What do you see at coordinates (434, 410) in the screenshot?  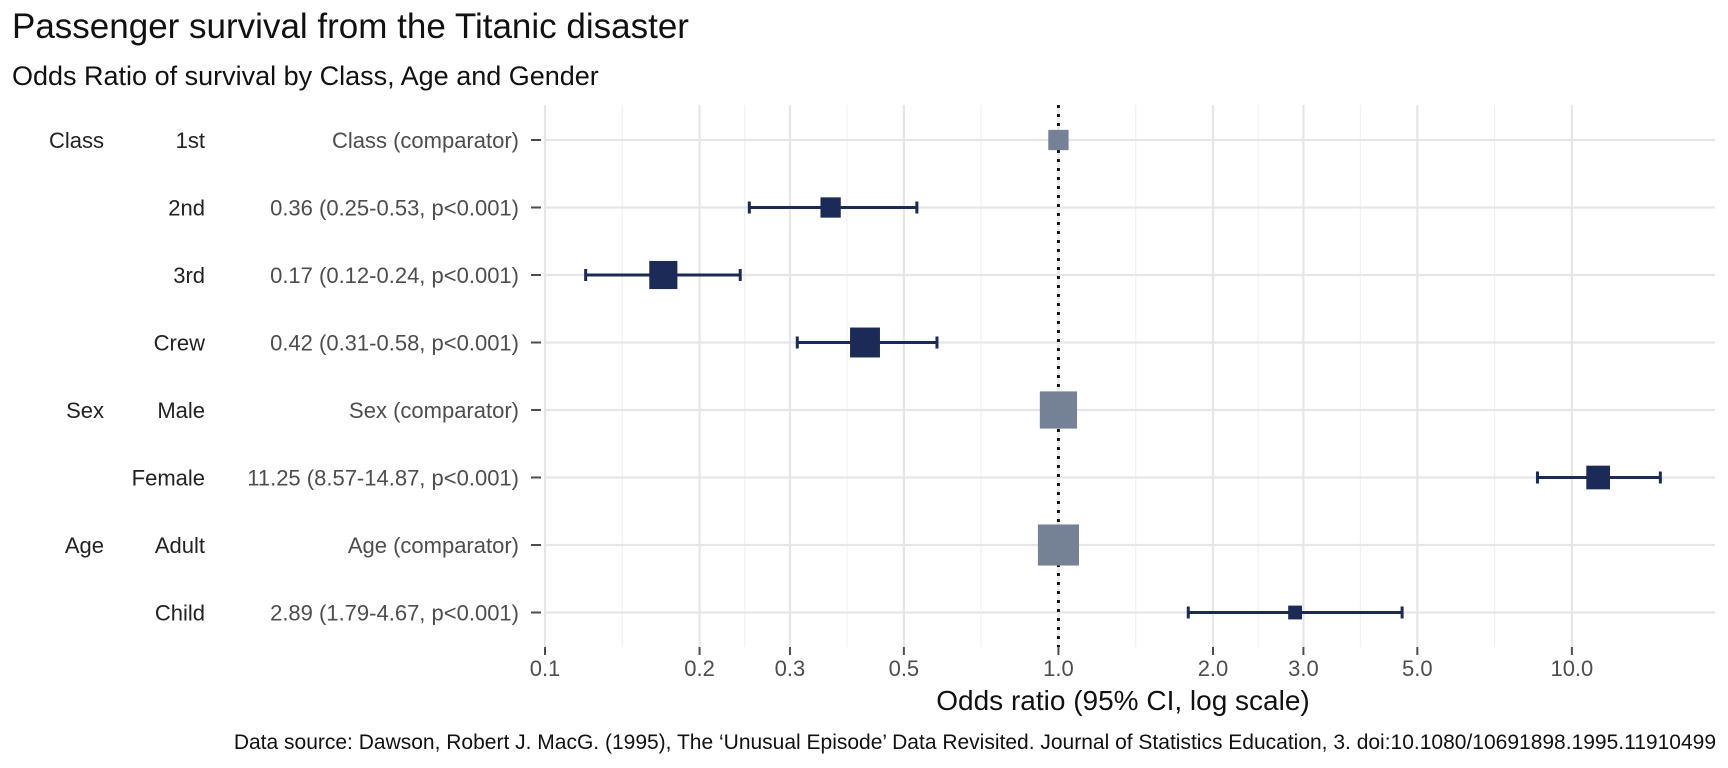 I see `row-estimate-label: Sex (comparator)` at bounding box center [434, 410].